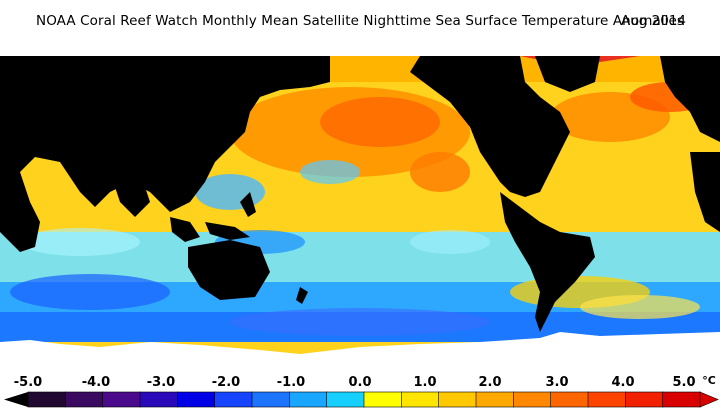 The height and width of the screenshot is (411, 720). Describe the element at coordinates (360, 382) in the screenshot. I see `colorbar-tick: 0.0` at that location.